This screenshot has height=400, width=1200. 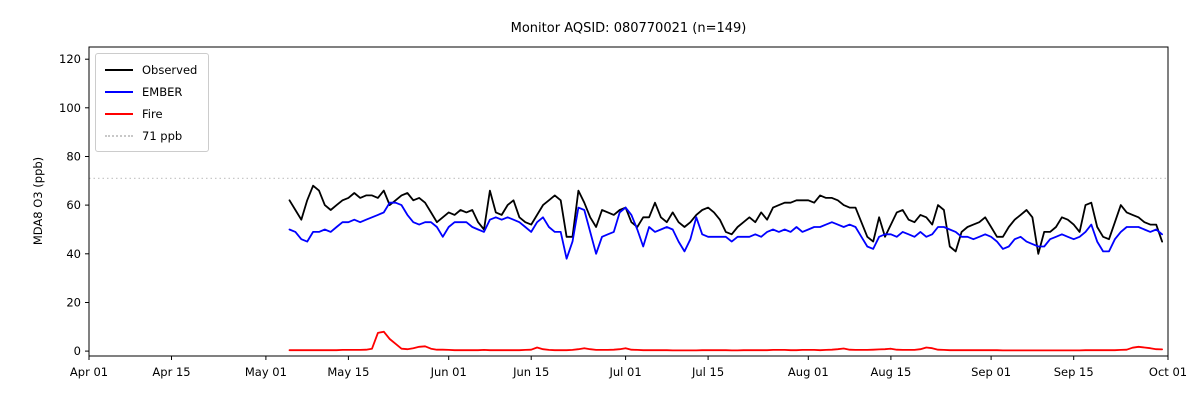 I want to click on legend-label: 71 ppb, so click(x=162, y=135).